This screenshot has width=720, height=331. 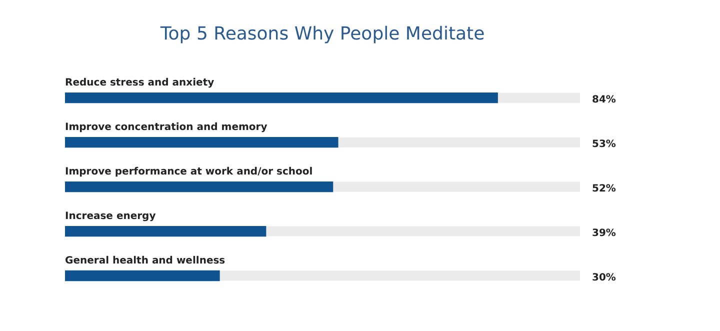 What do you see at coordinates (140, 82) in the screenshot?
I see `y-tick-label: Reduce stress and anxiety` at bounding box center [140, 82].